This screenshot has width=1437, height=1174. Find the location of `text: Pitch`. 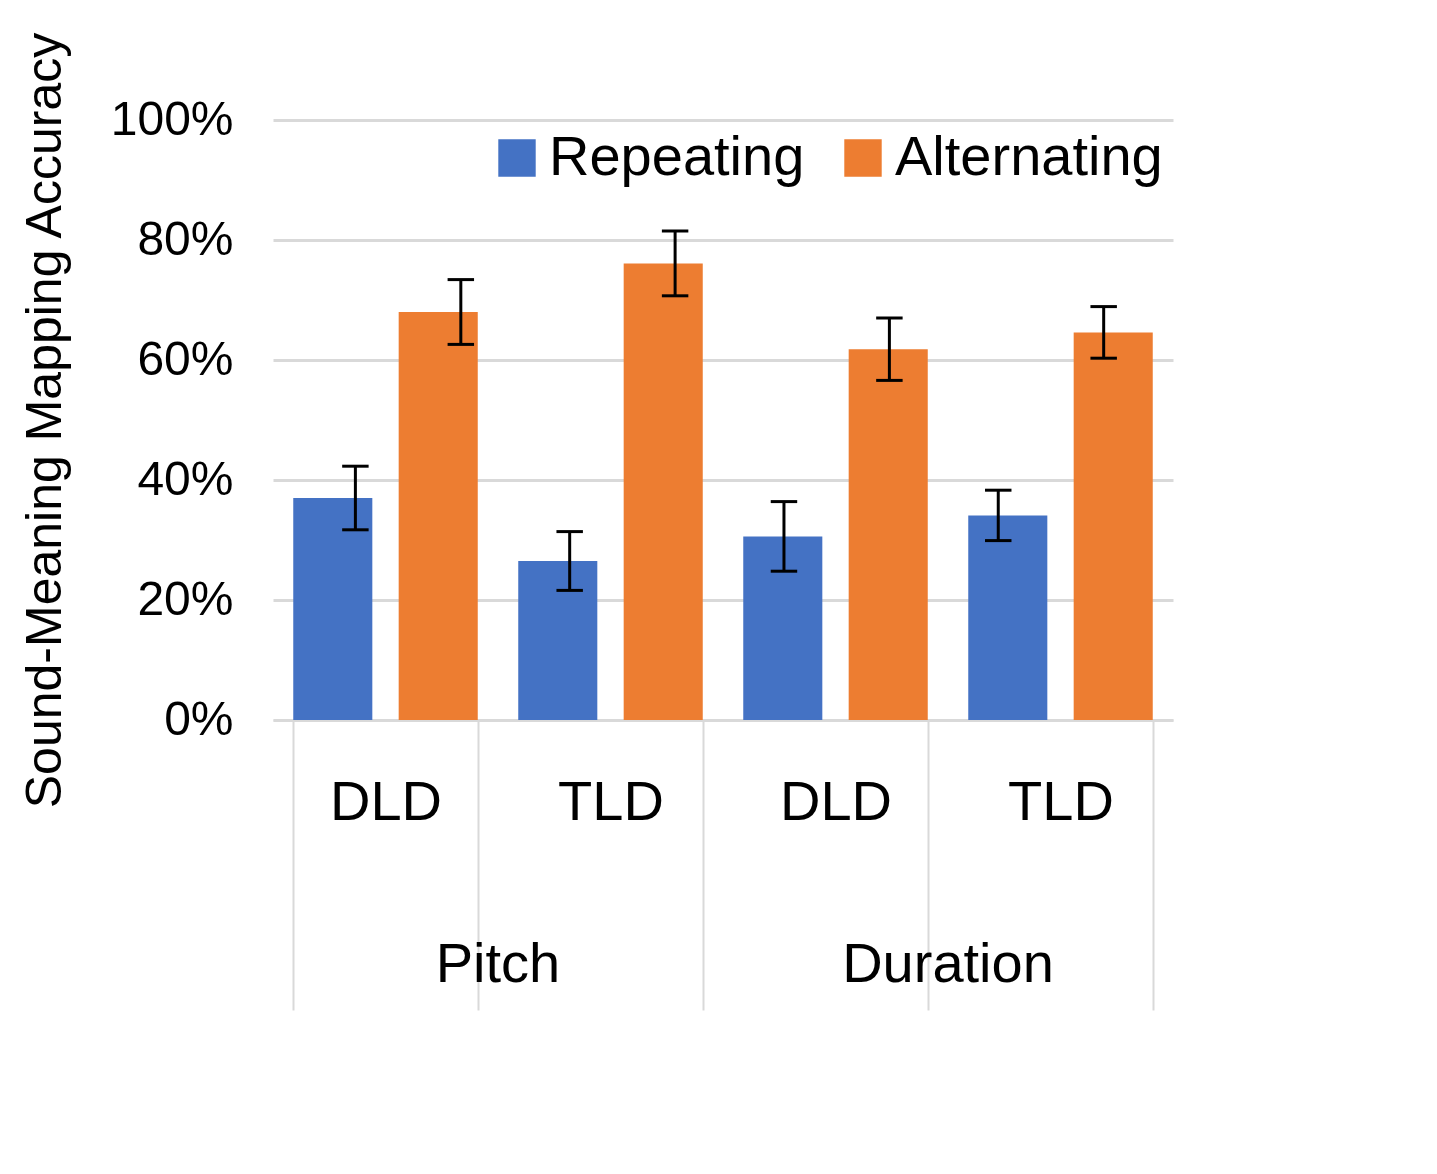

text: Pitch is located at coordinates (498, 962).